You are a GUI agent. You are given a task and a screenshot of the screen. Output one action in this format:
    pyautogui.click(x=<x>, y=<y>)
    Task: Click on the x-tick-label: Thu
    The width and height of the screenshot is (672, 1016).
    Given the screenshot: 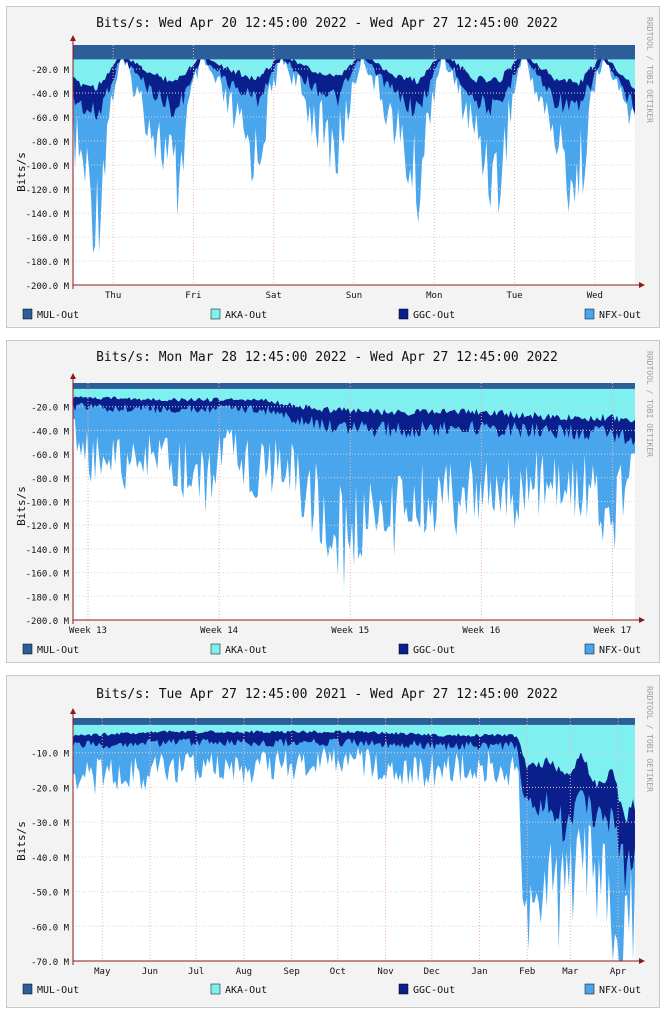 What is the action you would take?
    pyautogui.click(x=113, y=296)
    